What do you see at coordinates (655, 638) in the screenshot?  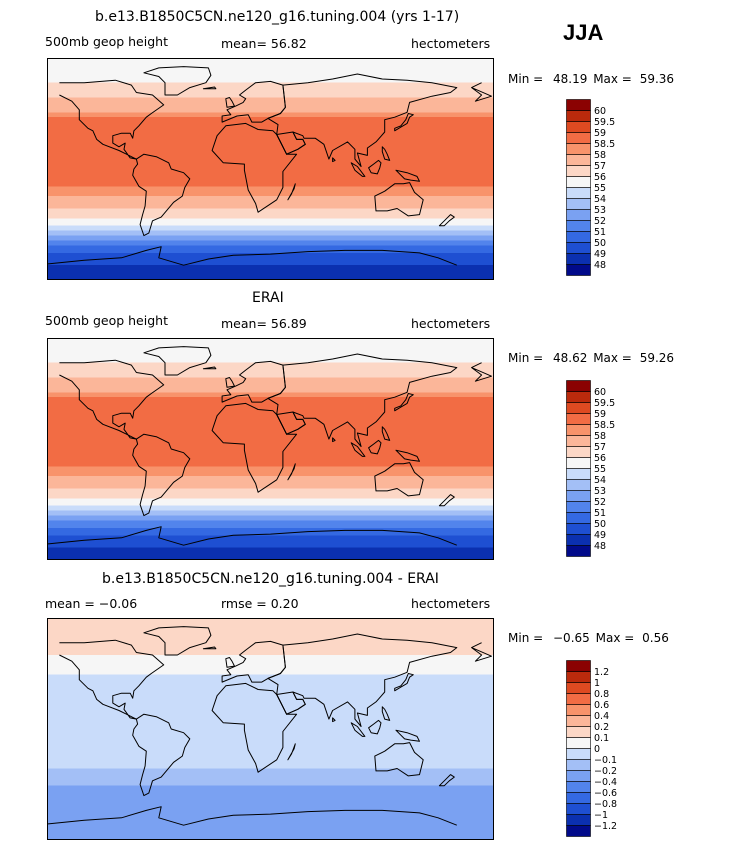 I see `panel-3-max-value: 0.56` at bounding box center [655, 638].